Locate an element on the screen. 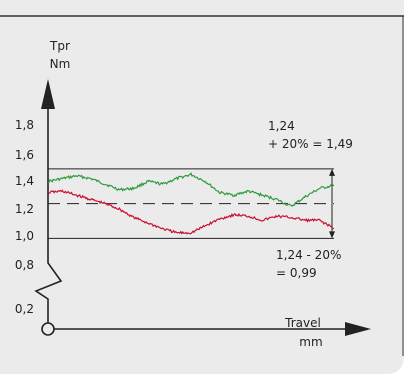 The image size is (404, 374). y-tick-label: 1,6 is located at coordinates (24, 155).